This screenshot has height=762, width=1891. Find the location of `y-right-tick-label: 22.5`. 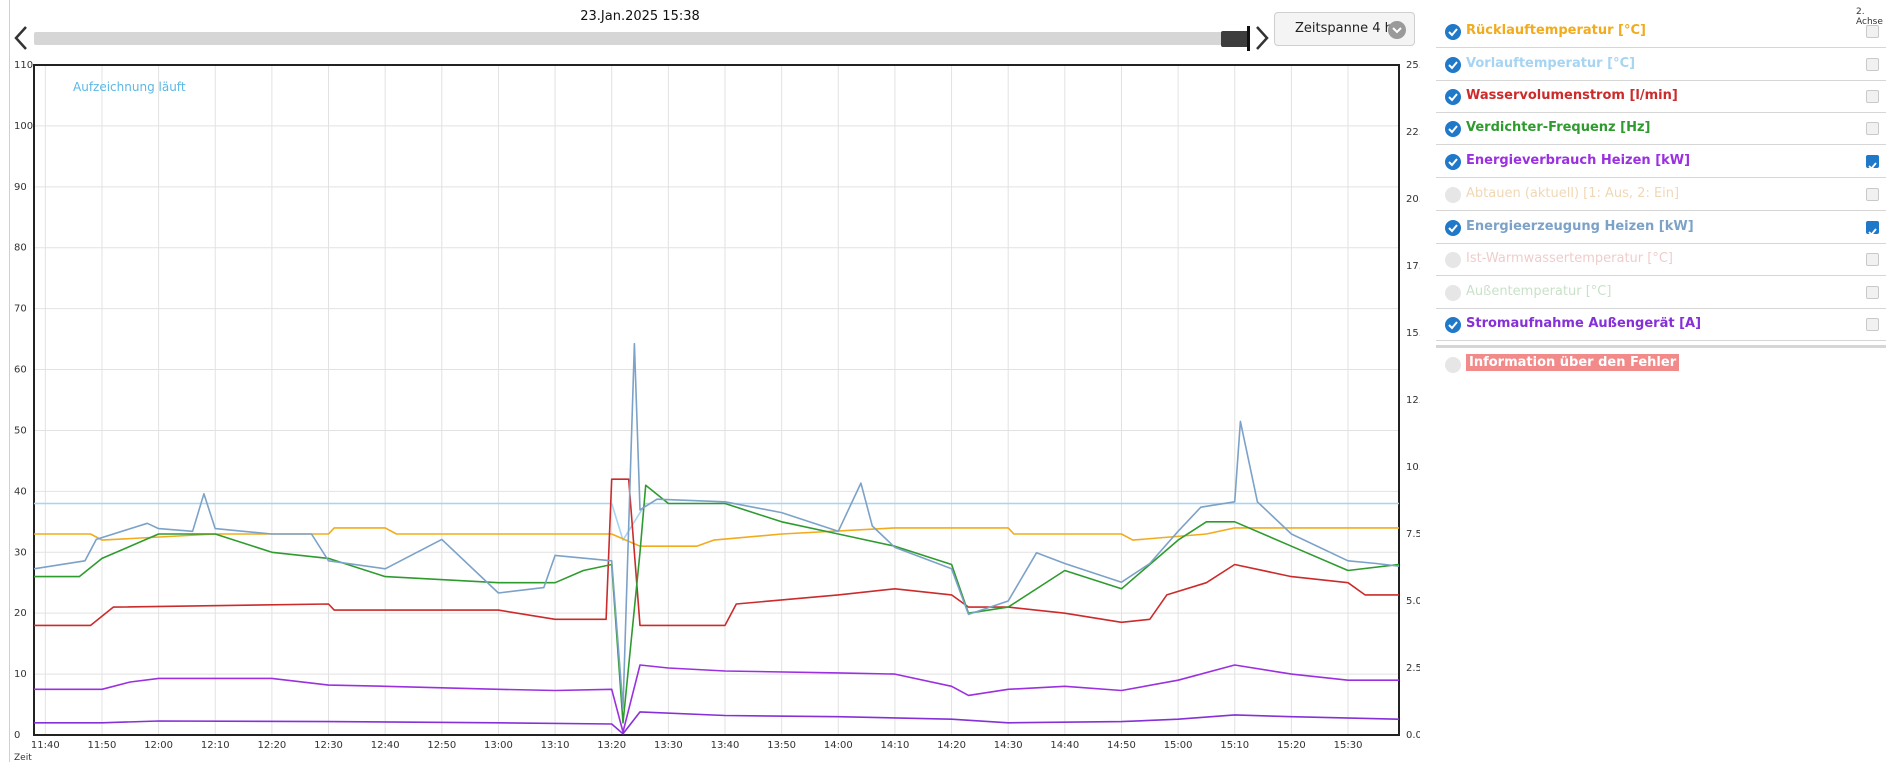

y-right-tick-label: 22.5 is located at coordinates (1413, 132).